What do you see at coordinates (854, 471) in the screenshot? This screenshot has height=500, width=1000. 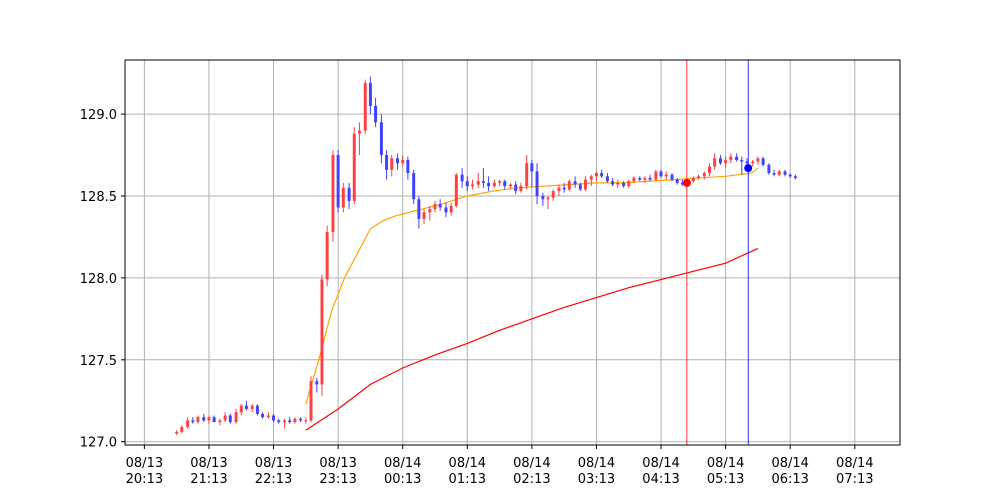 I see `x-tick-label: 08/14 07:13` at bounding box center [854, 471].